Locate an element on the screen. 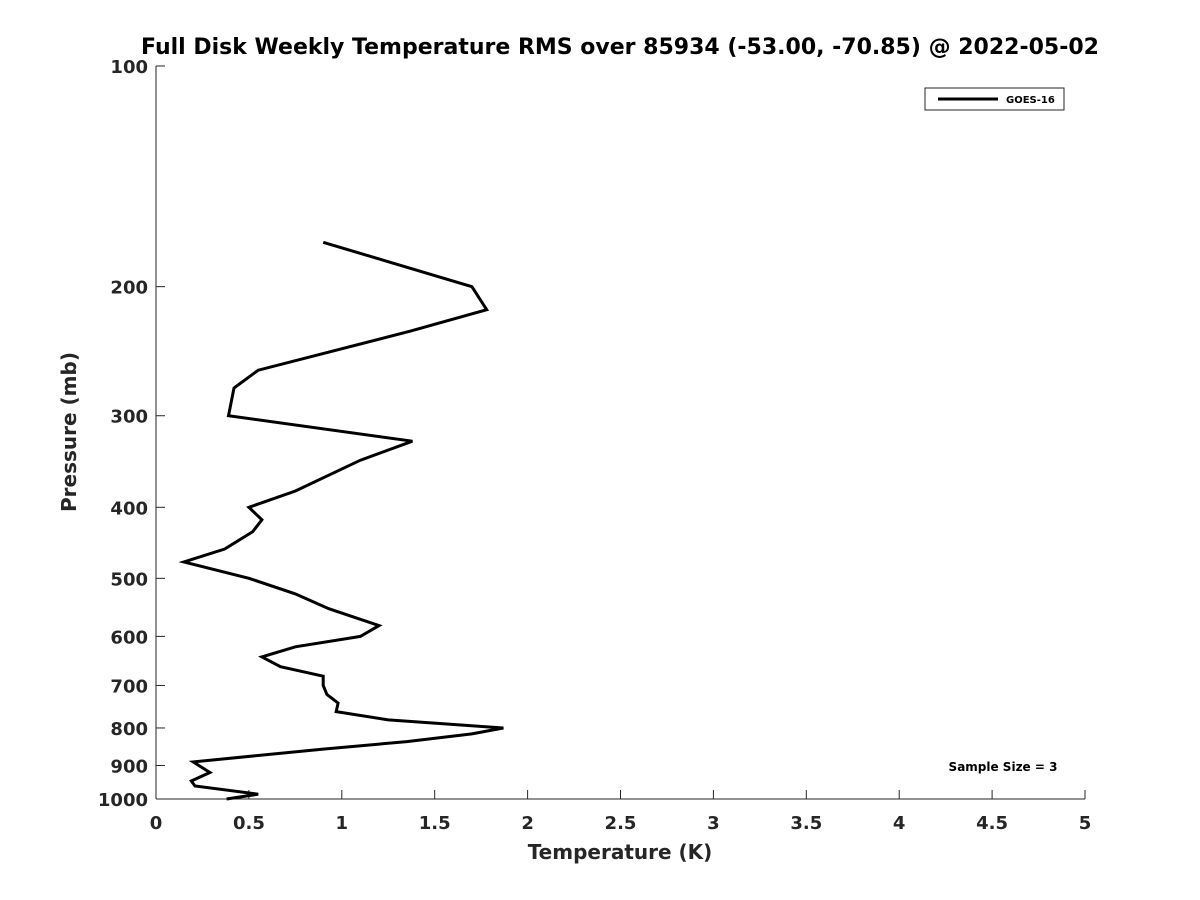  sample-size-annotation: Sample Size = 3 is located at coordinates (1003, 767).